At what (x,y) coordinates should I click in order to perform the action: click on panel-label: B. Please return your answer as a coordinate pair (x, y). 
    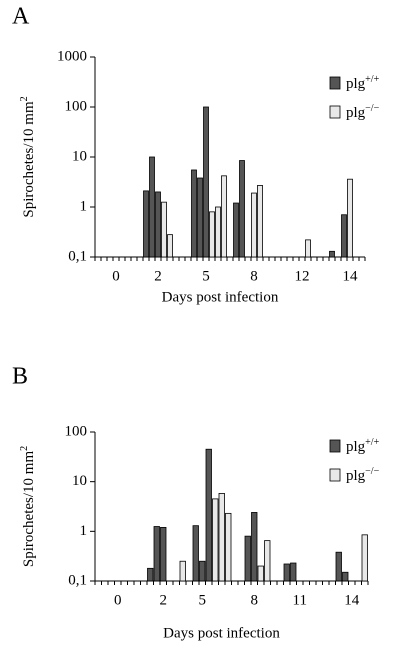
    Looking at the image, I should click on (20, 377).